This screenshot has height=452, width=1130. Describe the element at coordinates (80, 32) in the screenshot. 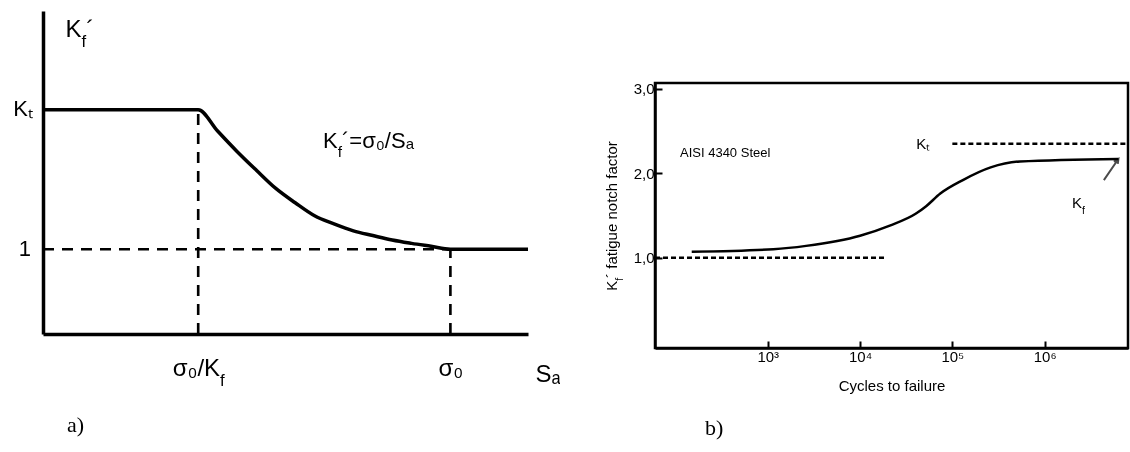

I see `y-axis-title: K$_{f}$´` at that location.